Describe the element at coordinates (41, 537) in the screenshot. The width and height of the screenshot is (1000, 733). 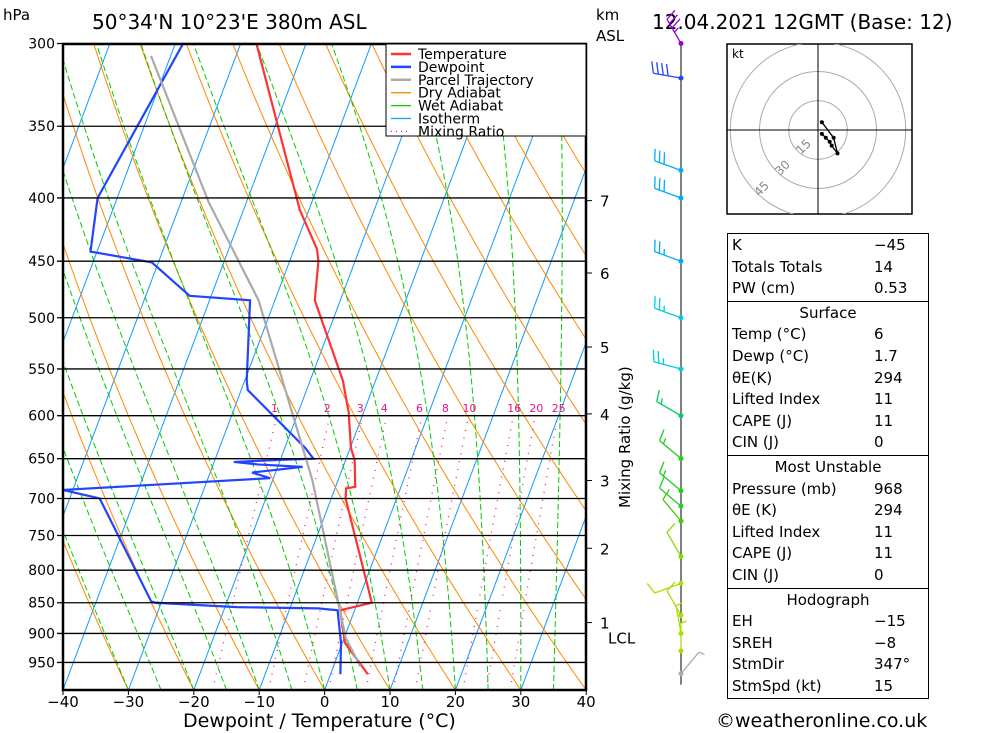
I see `pressure-tick-label: 750` at that location.